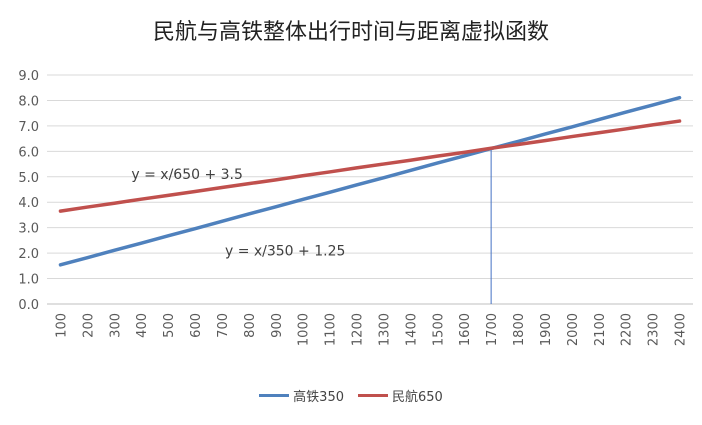 The height and width of the screenshot is (425, 702). Describe the element at coordinates (61, 325) in the screenshot. I see `x-tick-label: 100` at that location.